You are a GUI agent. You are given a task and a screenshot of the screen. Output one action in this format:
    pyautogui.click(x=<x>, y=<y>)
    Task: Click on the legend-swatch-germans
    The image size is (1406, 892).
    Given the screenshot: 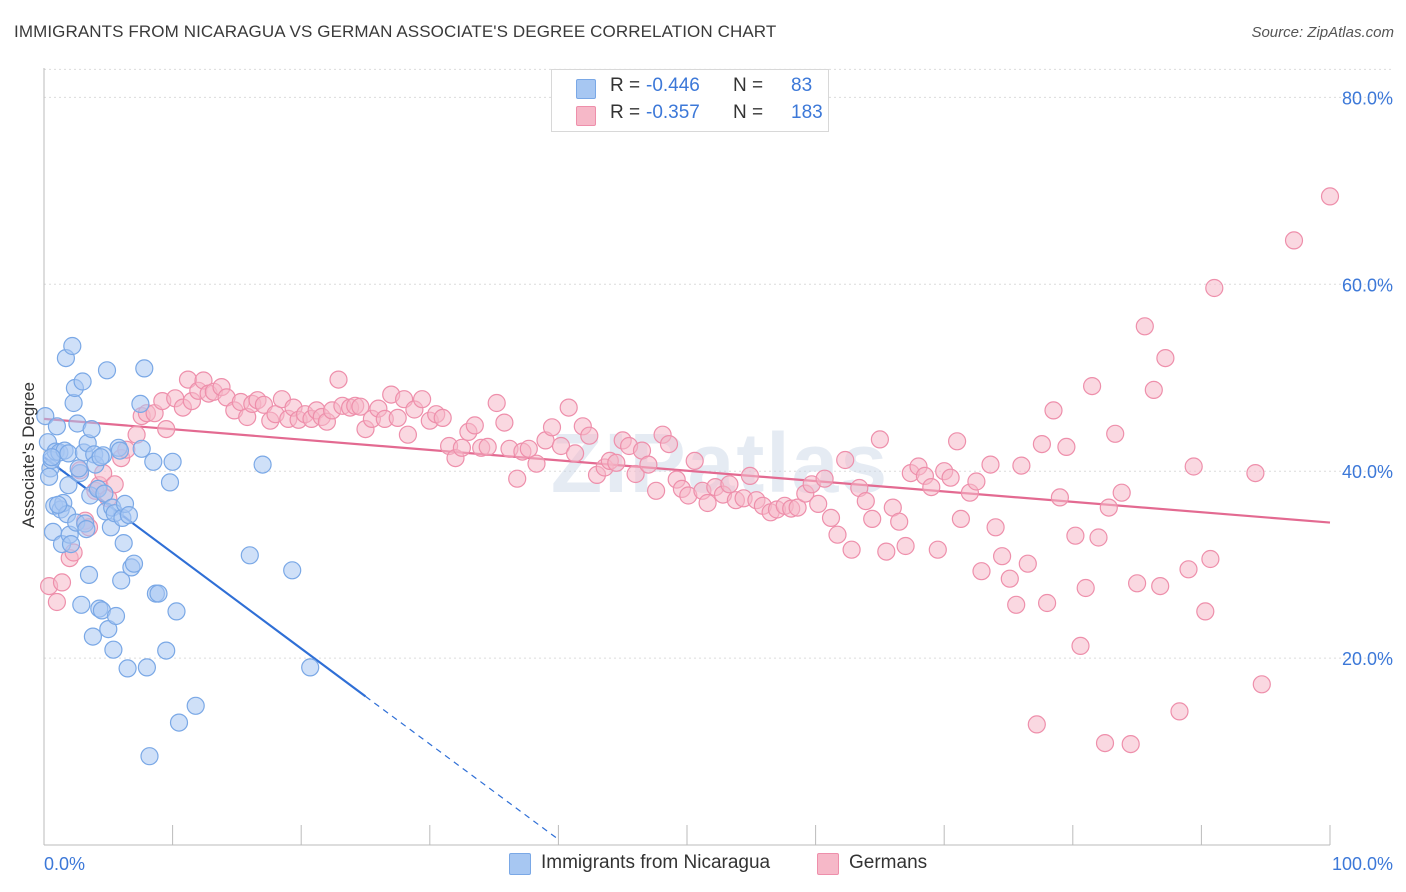 What is the action you would take?
    pyautogui.click(x=828, y=864)
    